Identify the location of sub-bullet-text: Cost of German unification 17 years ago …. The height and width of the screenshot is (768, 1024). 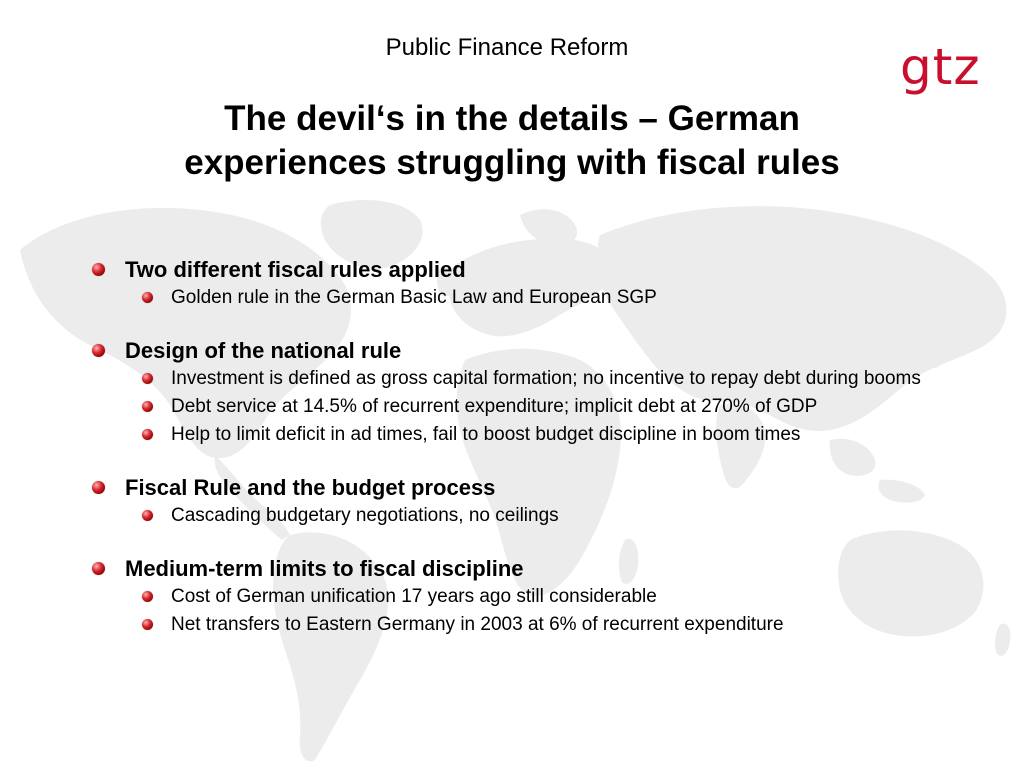
(414, 596).